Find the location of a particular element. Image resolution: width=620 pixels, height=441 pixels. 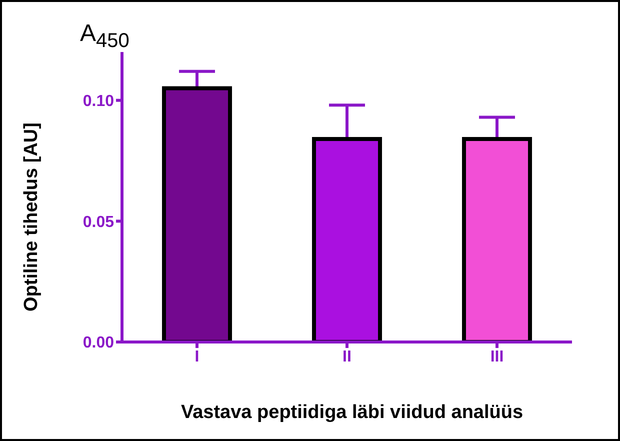

x-tick-label: II is located at coordinates (347, 357).